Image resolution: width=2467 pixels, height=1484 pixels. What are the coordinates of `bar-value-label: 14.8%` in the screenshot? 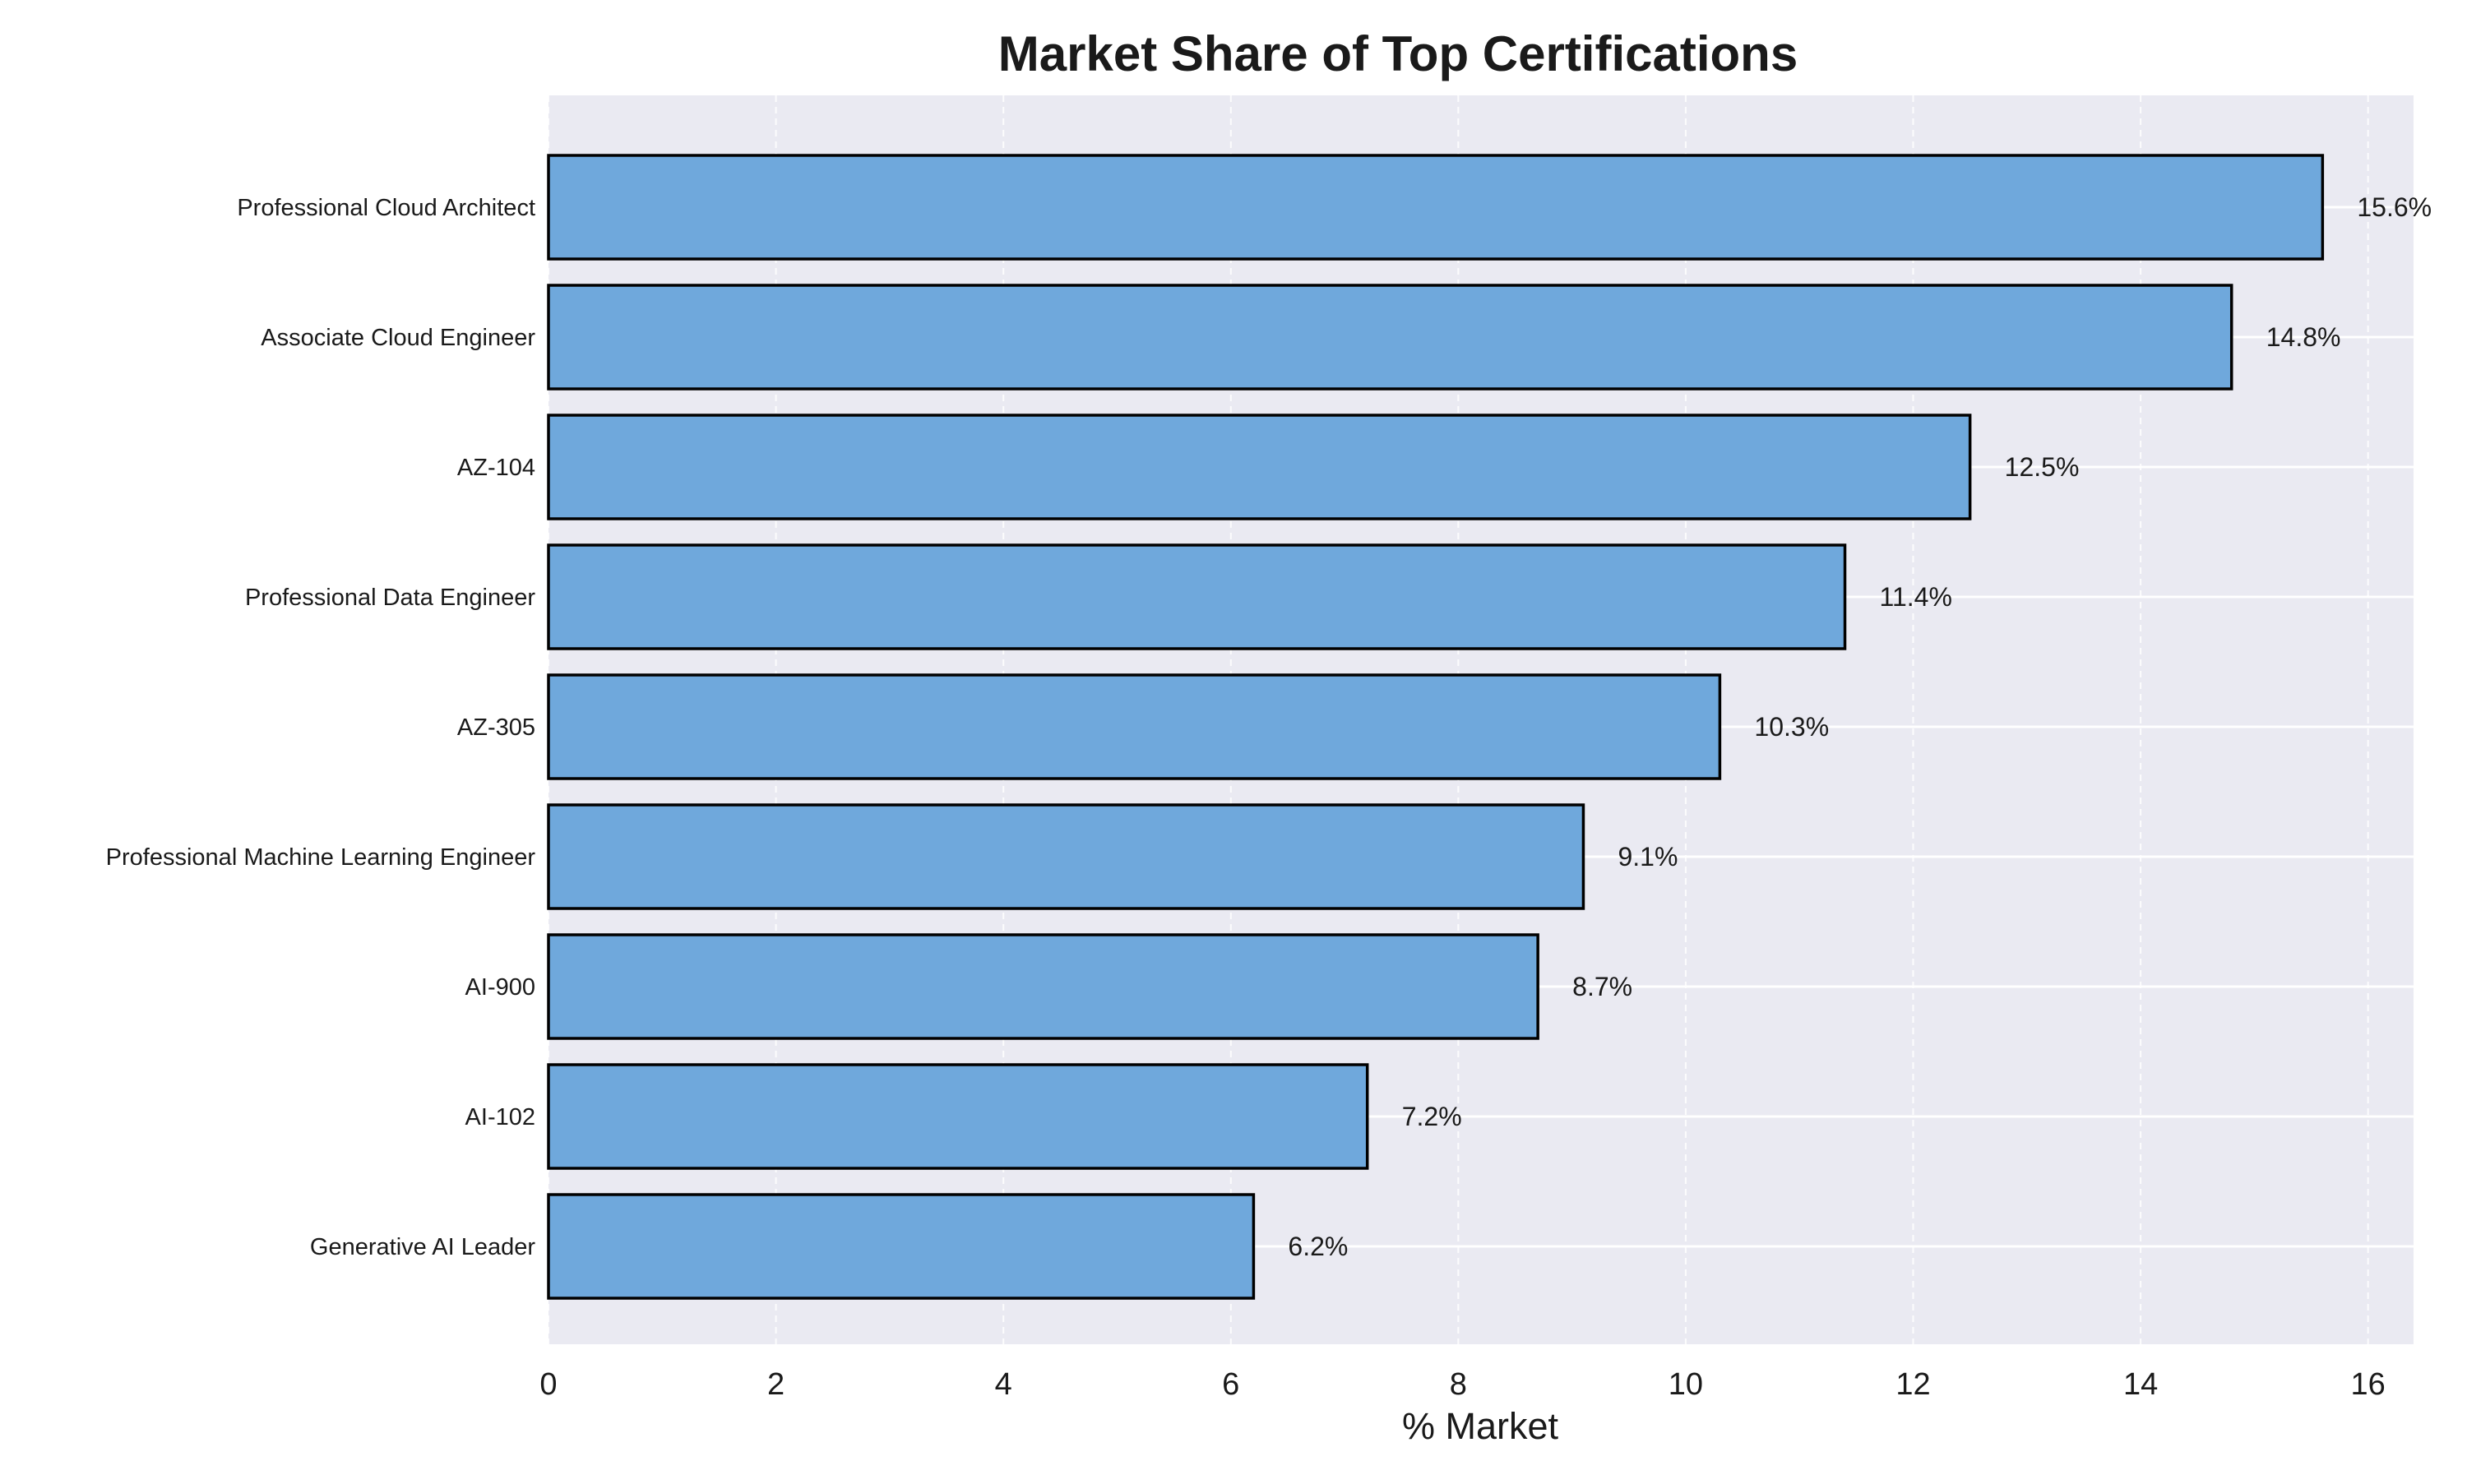 It's located at (2303, 337).